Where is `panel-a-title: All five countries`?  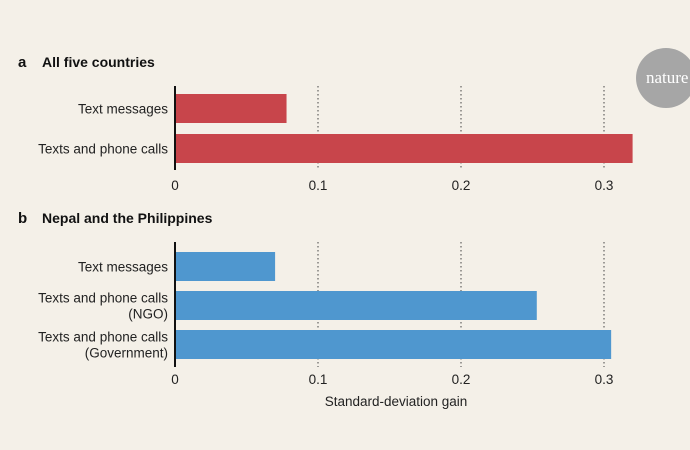 panel-a-title: All five countries is located at coordinates (98, 62).